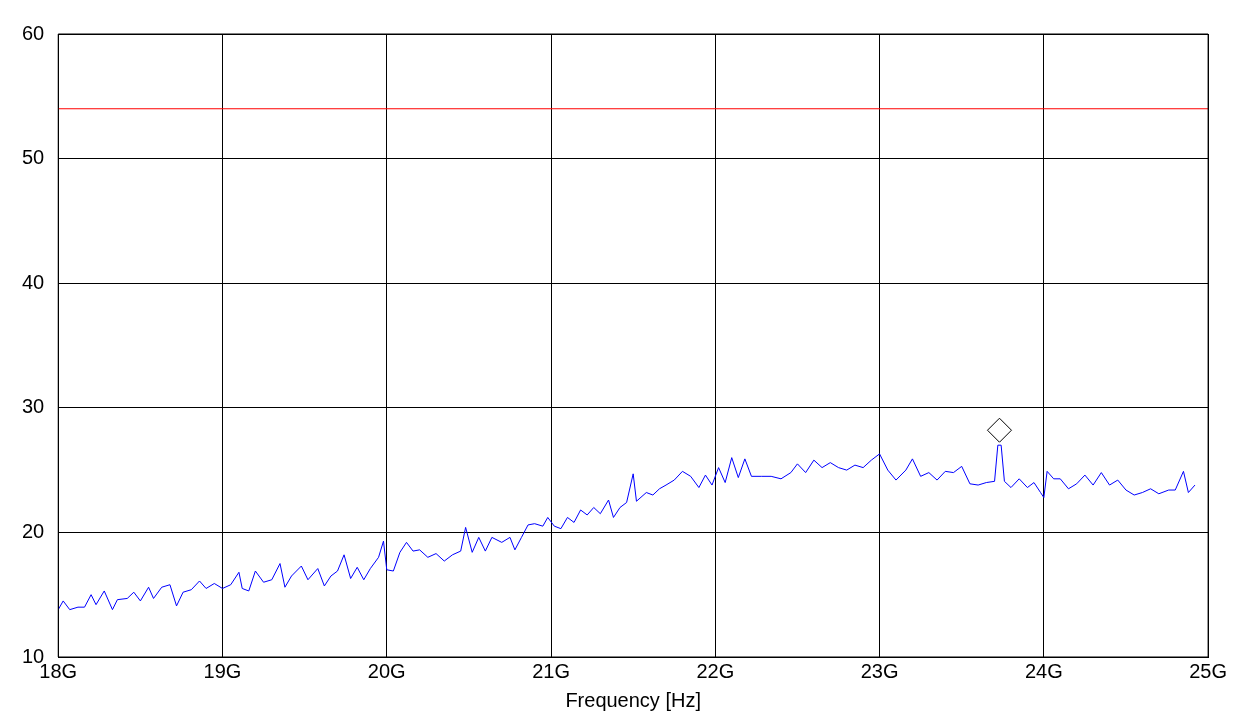 The height and width of the screenshot is (725, 1238). Describe the element at coordinates (551, 670) in the screenshot. I see `x-tick-label: 21G` at that location.